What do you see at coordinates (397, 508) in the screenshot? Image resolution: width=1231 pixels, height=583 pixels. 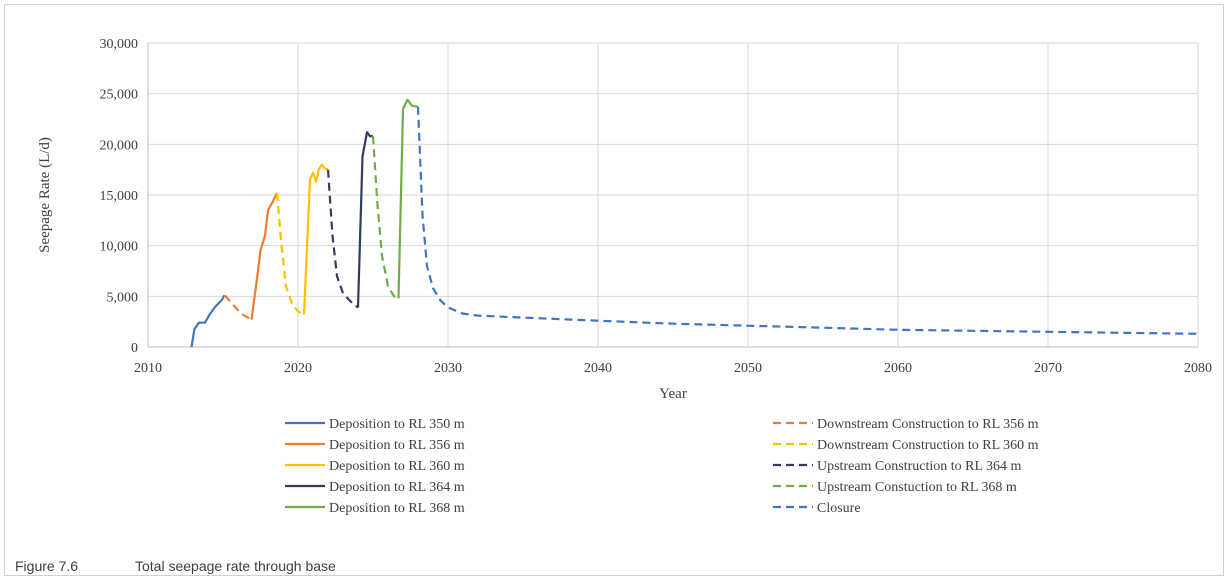 I see `legend-label: Deposition to RL 368 m` at bounding box center [397, 508].